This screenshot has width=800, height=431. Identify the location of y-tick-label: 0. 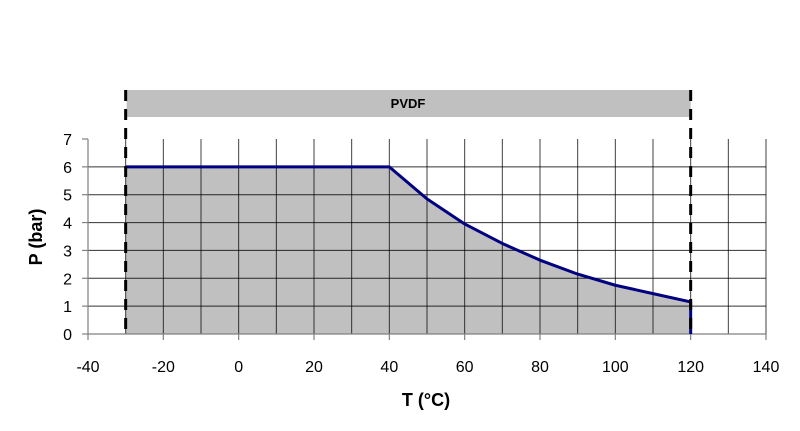
(67, 335).